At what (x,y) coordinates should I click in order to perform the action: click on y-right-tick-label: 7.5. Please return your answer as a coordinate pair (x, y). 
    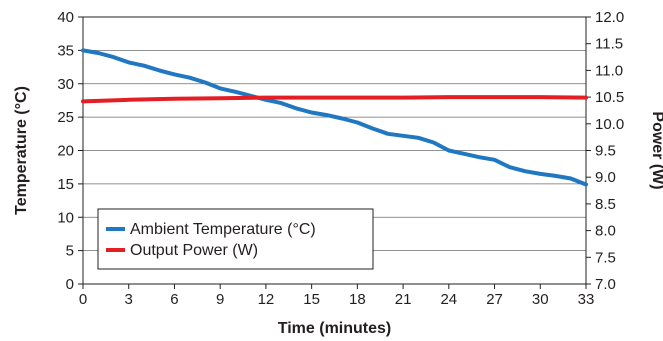
    Looking at the image, I should click on (605, 257).